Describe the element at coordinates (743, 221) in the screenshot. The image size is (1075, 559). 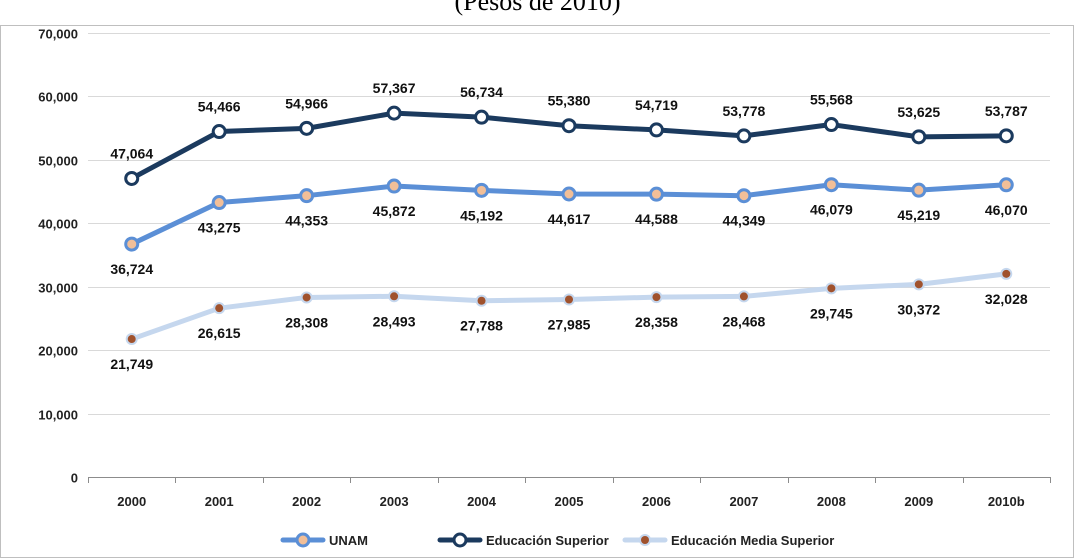
I see `data-label: 44,349` at that location.